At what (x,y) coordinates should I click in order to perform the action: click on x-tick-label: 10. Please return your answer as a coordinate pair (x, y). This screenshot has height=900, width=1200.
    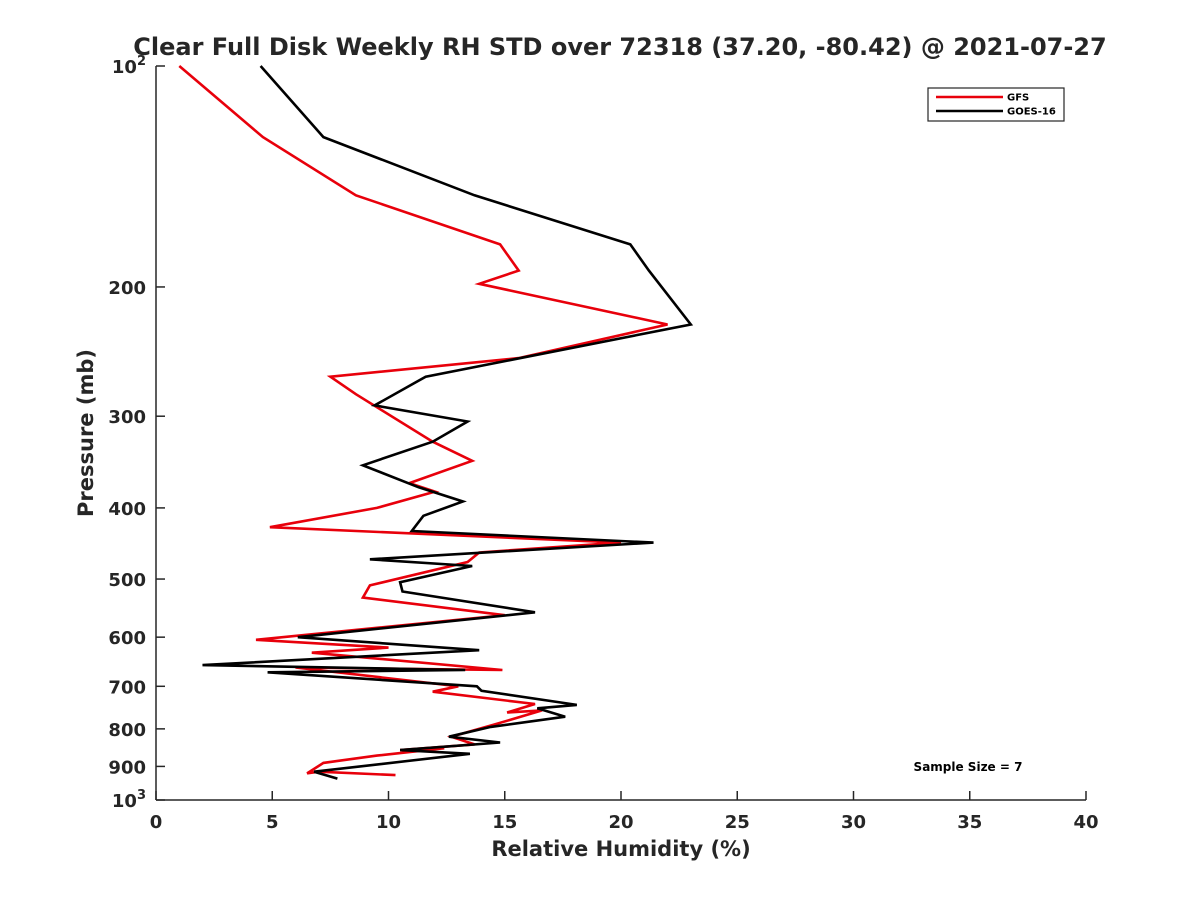
    Looking at the image, I should click on (388, 822).